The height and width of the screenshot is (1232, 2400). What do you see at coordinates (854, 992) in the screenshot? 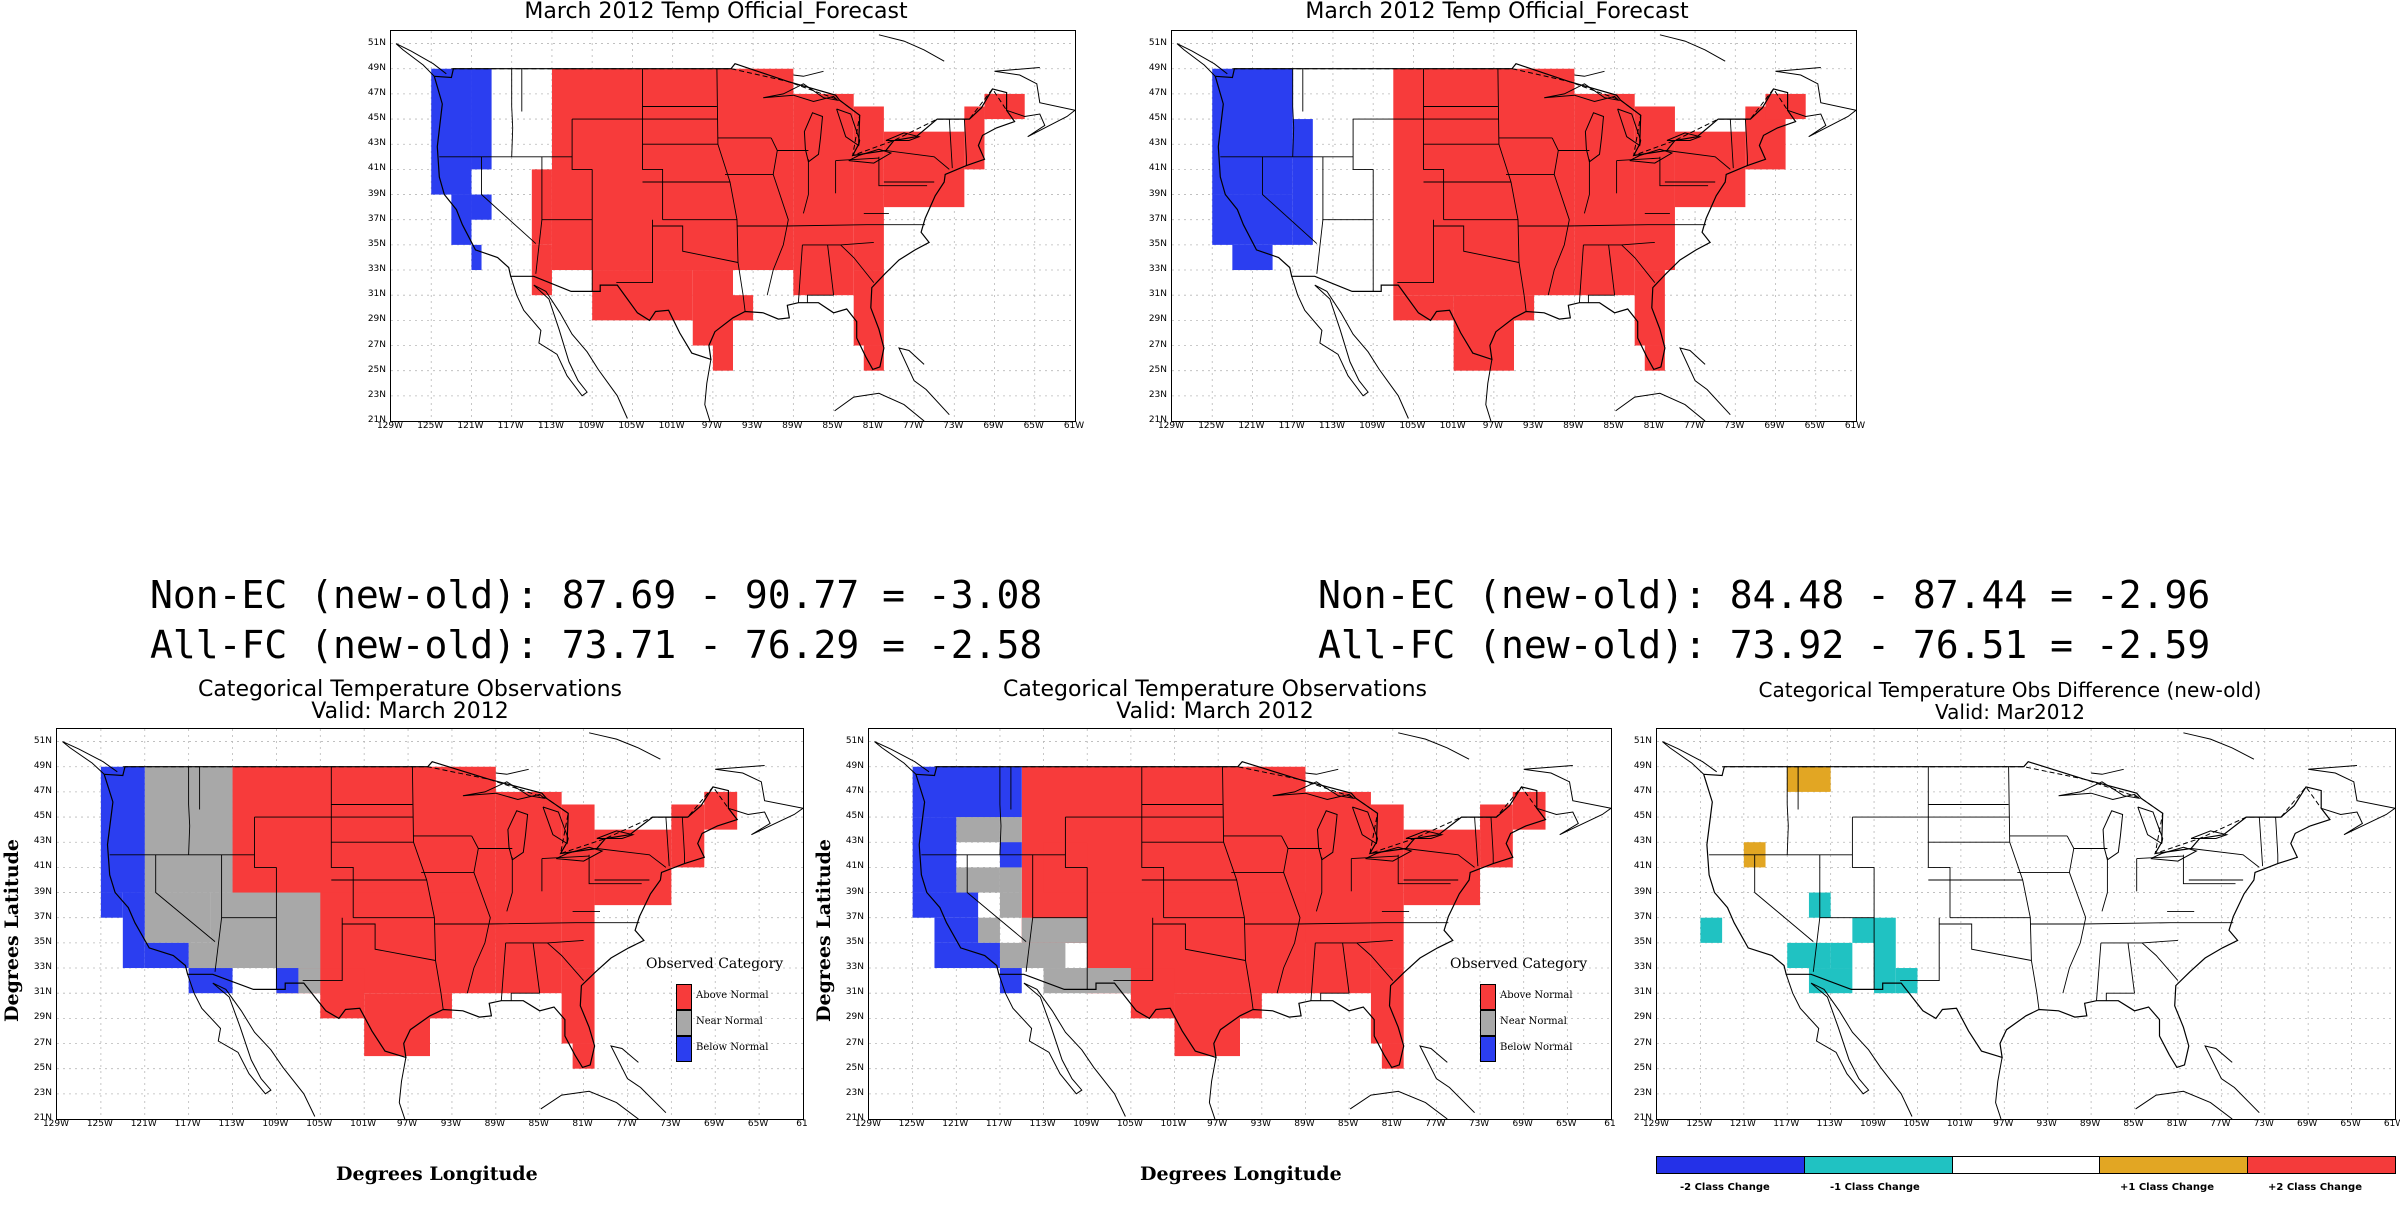
I see `lat-tick-label: 31N` at bounding box center [854, 992].